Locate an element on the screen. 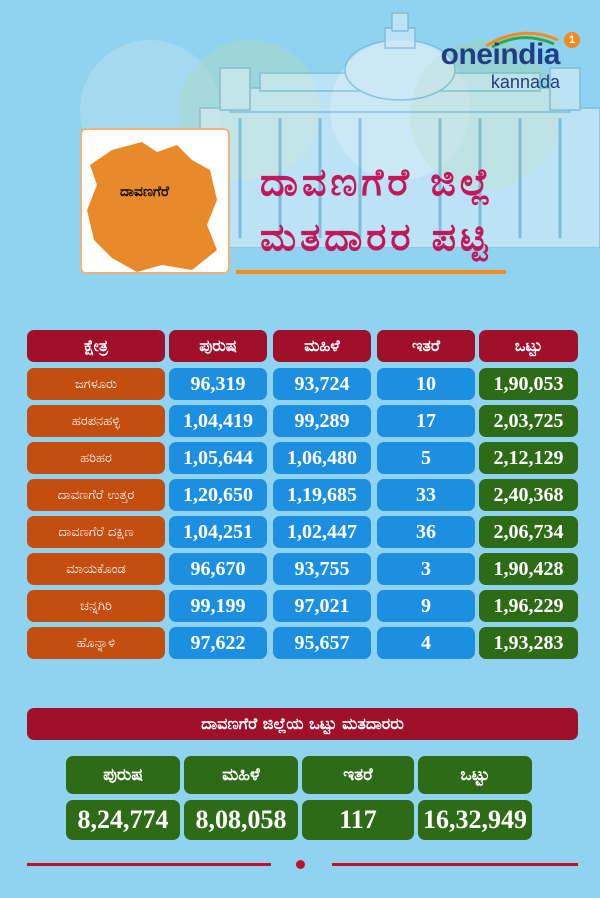 The image size is (600, 898). header-female: ಮಹಿಳೆ is located at coordinates (322, 346).